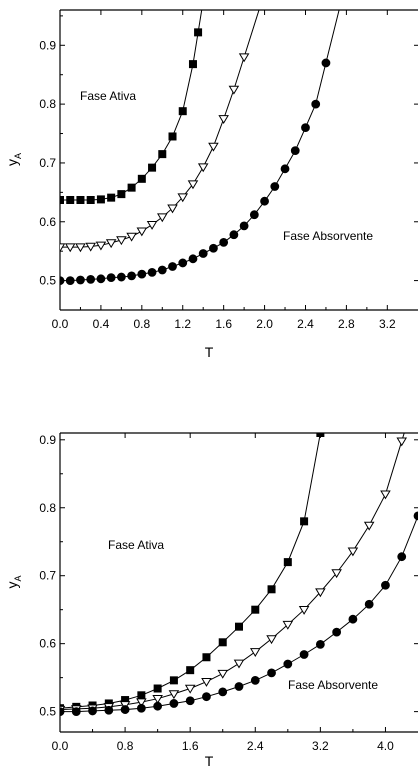 The width and height of the screenshot is (418, 770). What do you see at coordinates (136, 545) in the screenshot?
I see `annotation-fase-ativa: Fase Ativa` at bounding box center [136, 545].